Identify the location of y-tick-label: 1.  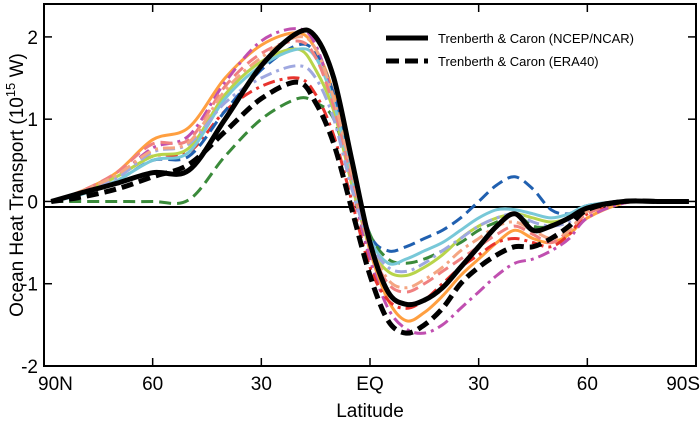
(32, 120).